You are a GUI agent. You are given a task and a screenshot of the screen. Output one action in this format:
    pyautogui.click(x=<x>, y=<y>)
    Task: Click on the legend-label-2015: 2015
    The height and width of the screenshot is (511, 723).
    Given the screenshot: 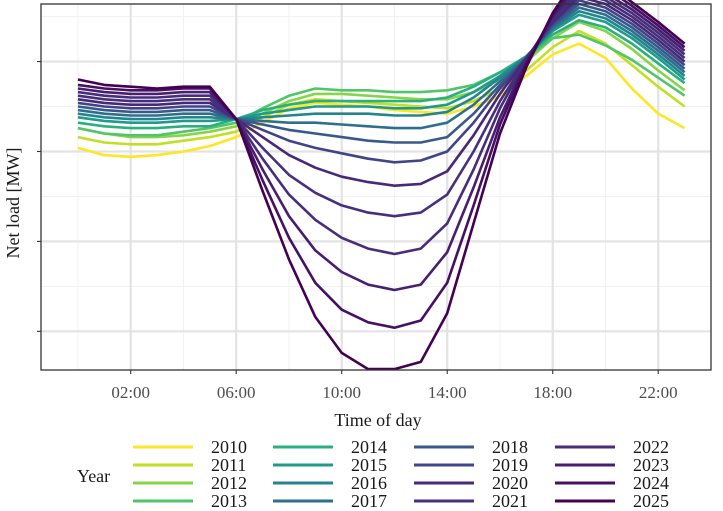 What is the action you would take?
    pyautogui.click(x=369, y=465)
    